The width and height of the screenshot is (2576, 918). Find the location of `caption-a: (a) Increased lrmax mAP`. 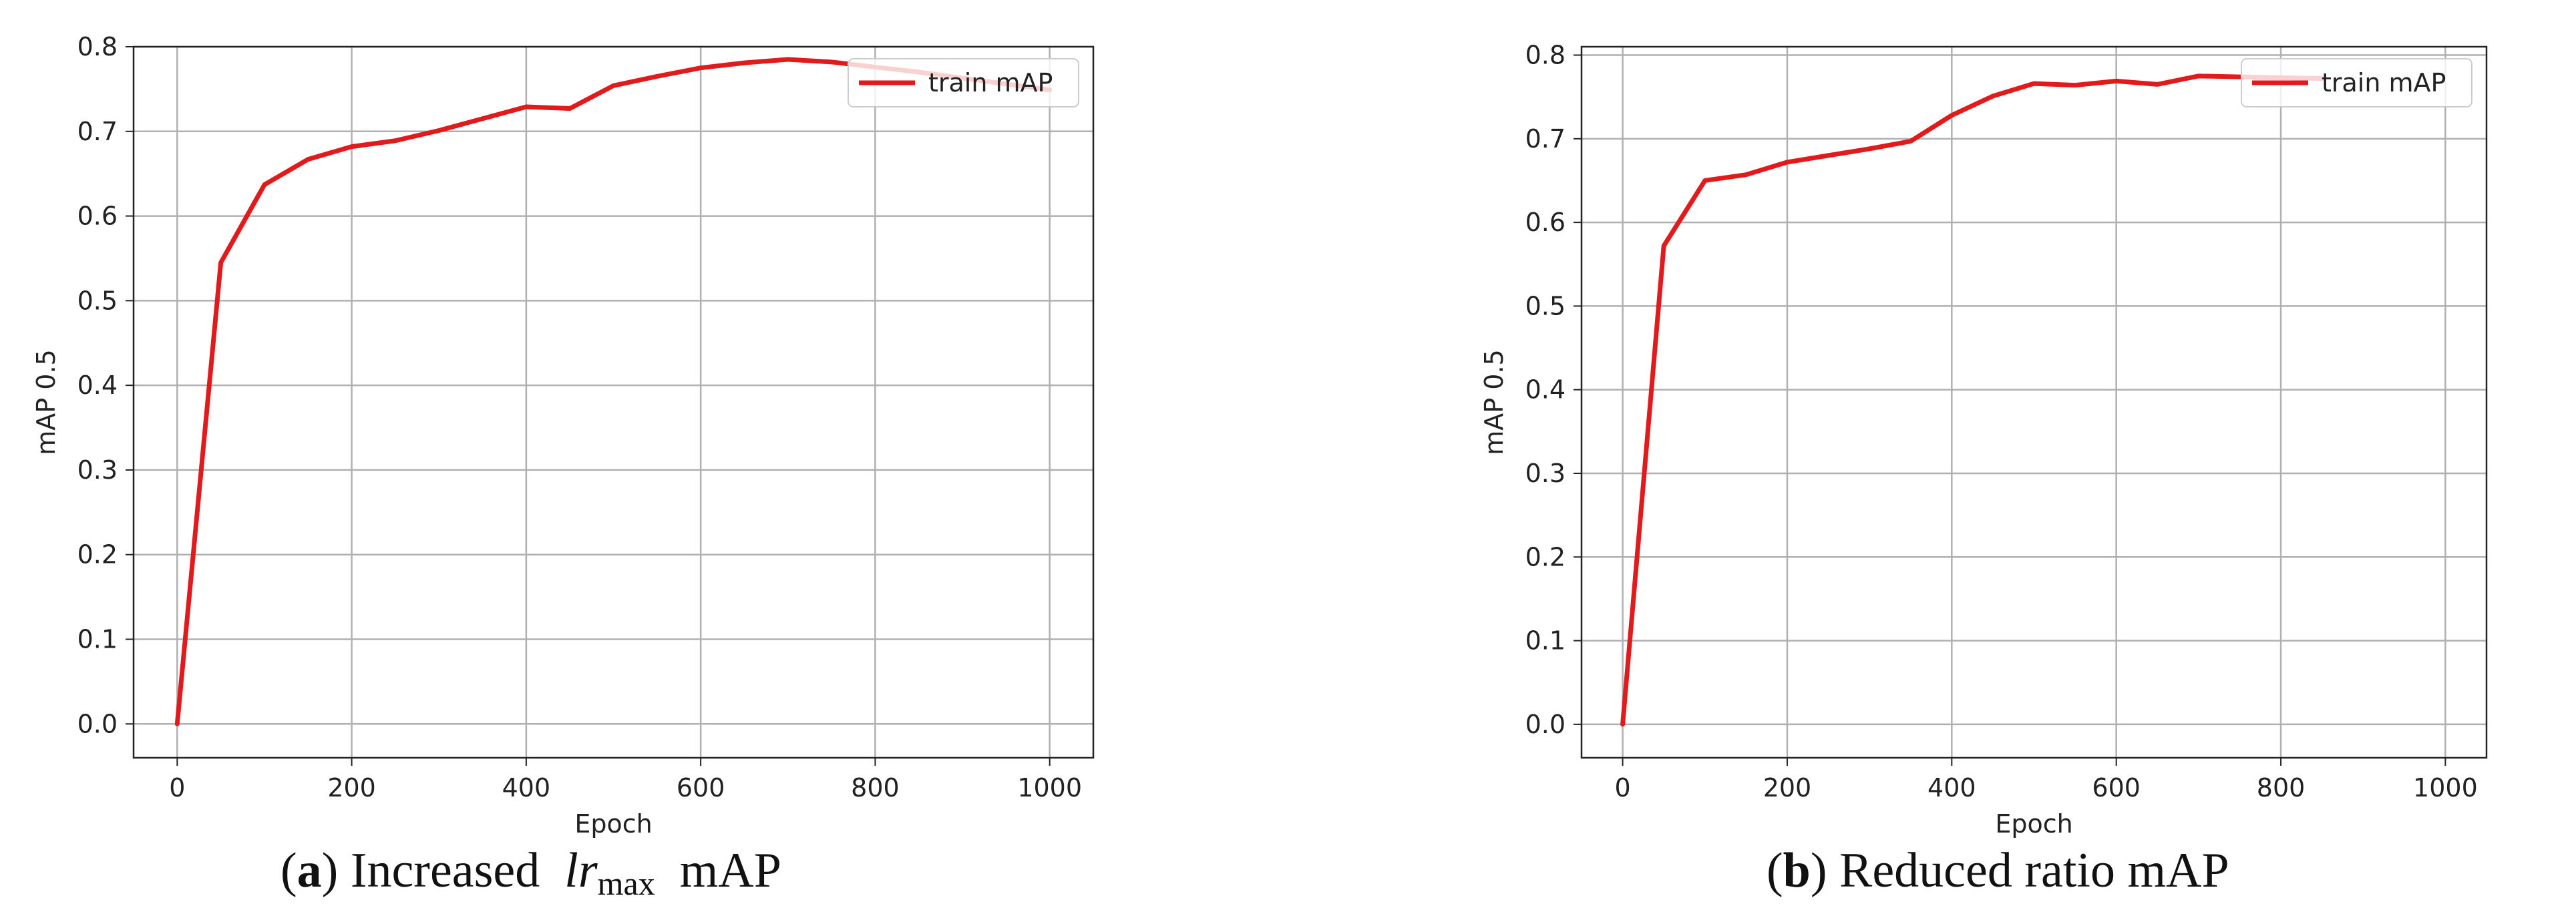

caption-a: (a) Increased lrmax mAP is located at coordinates (531, 872).